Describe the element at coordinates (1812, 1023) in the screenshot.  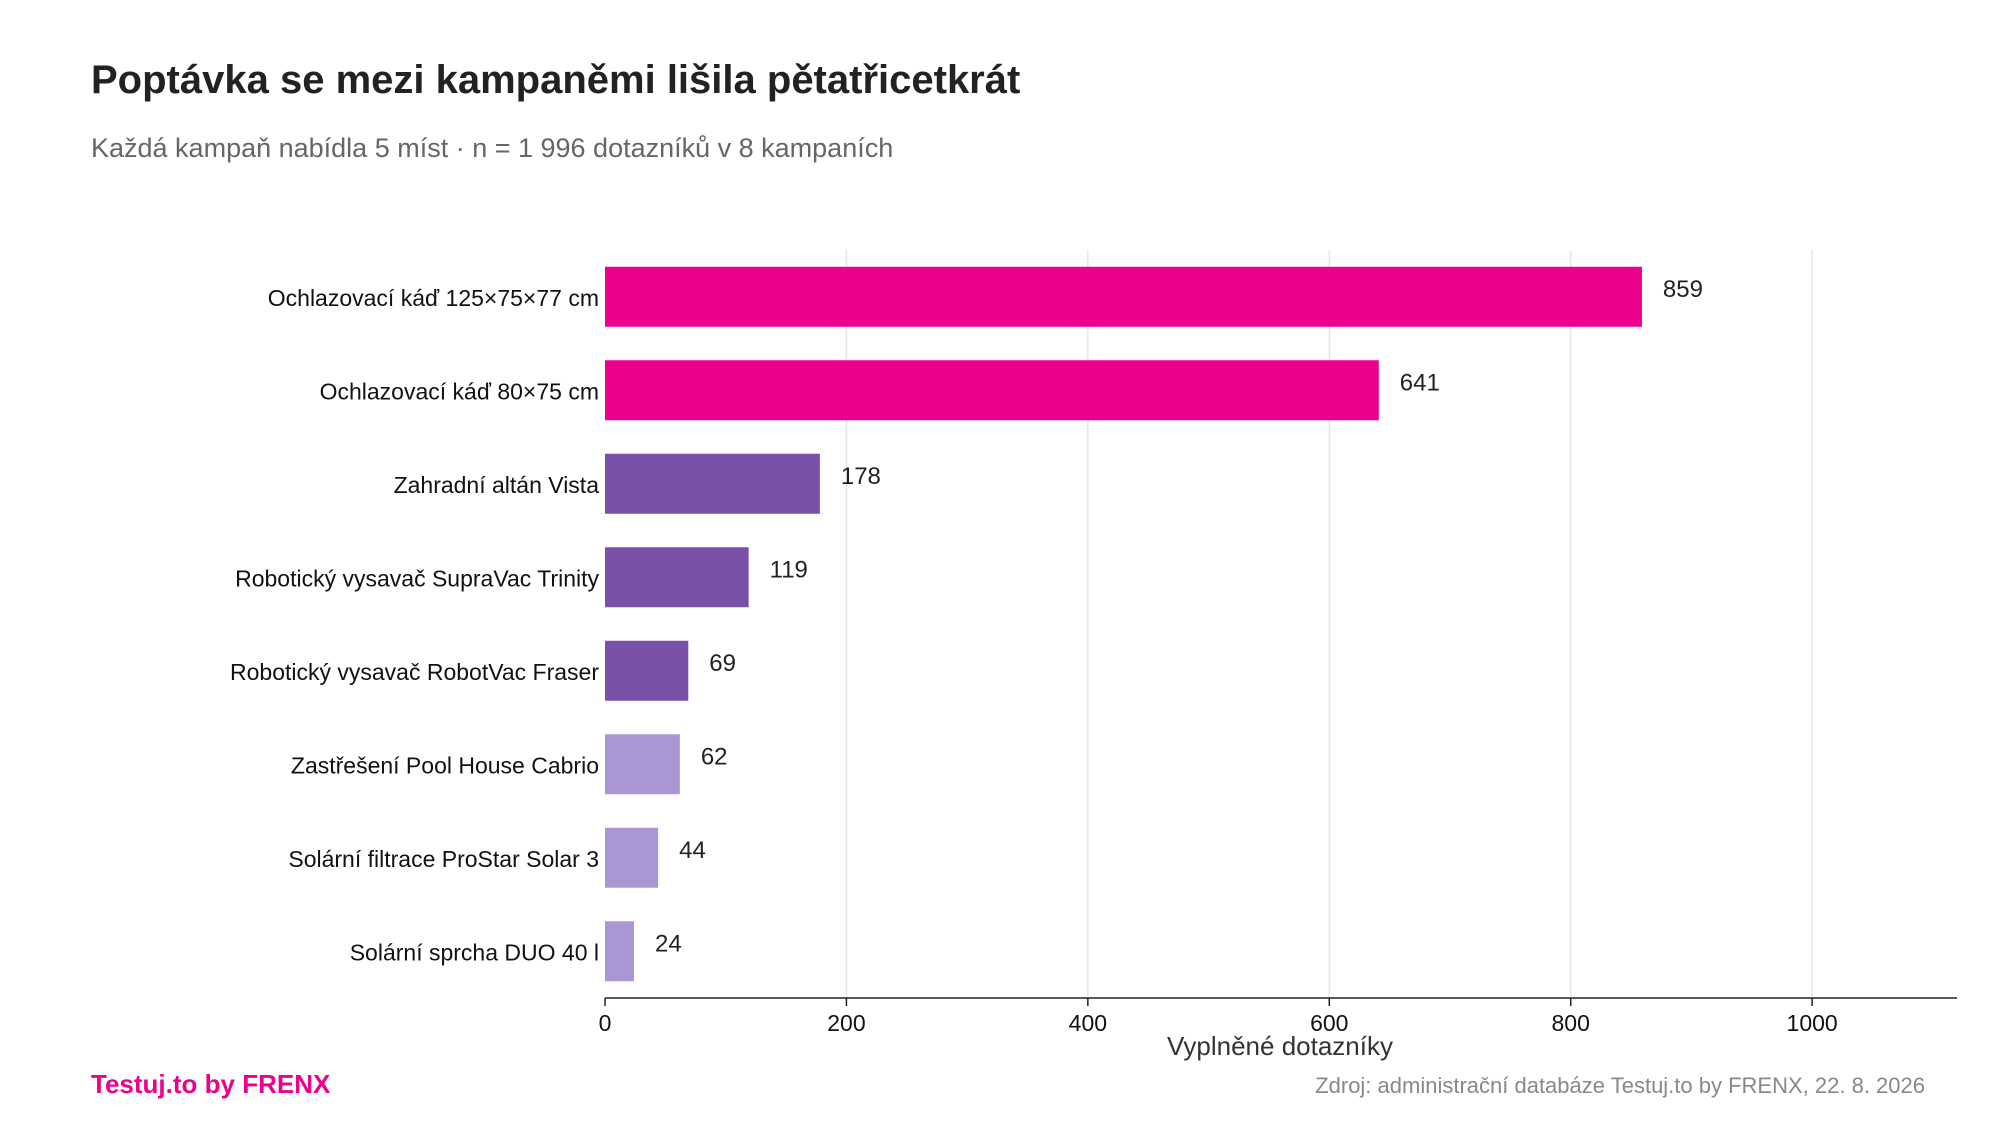
I see `x-tick-label-5: 1000` at that location.